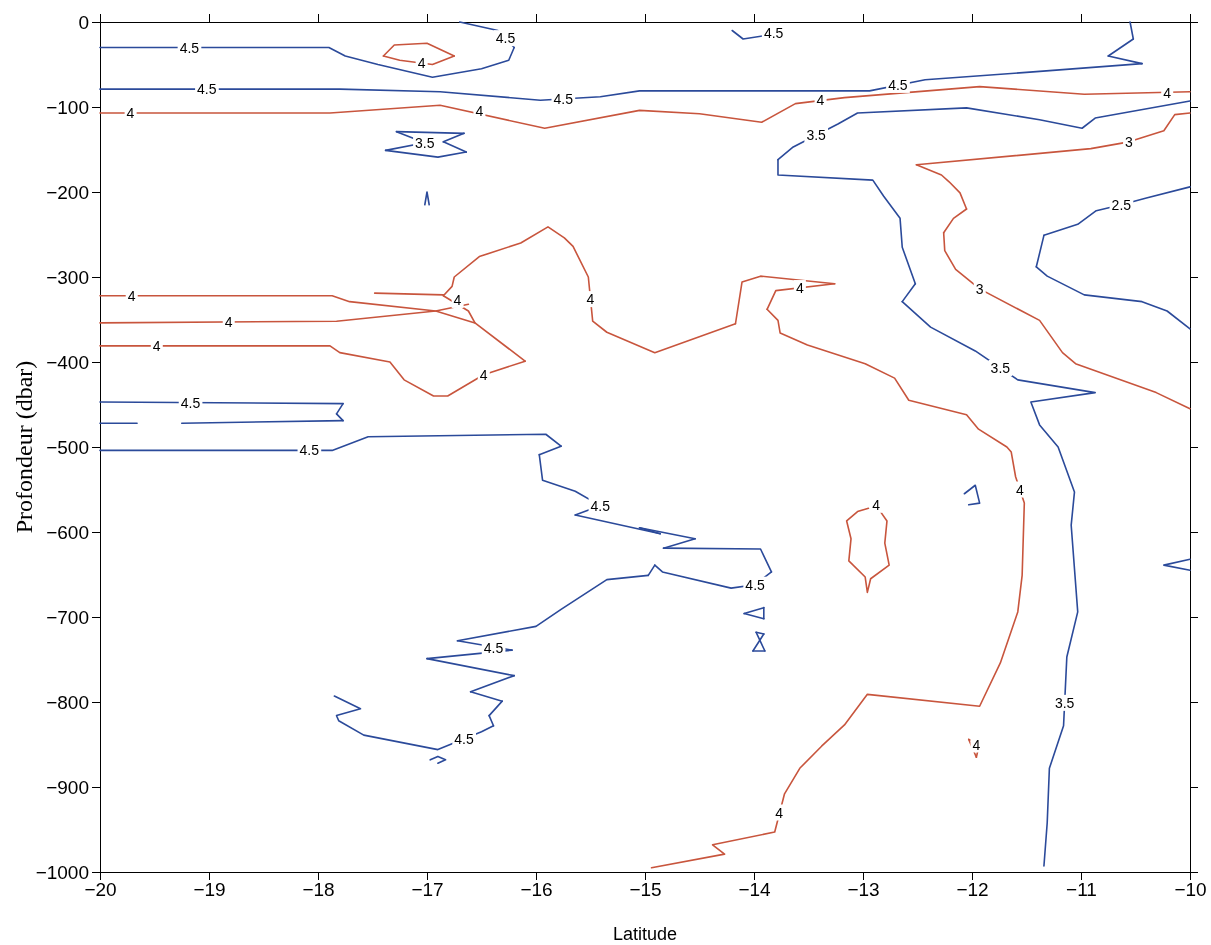  Describe the element at coordinates (24, 447) in the screenshot. I see `y-axis-title: Profondeur (dbar)` at that location.